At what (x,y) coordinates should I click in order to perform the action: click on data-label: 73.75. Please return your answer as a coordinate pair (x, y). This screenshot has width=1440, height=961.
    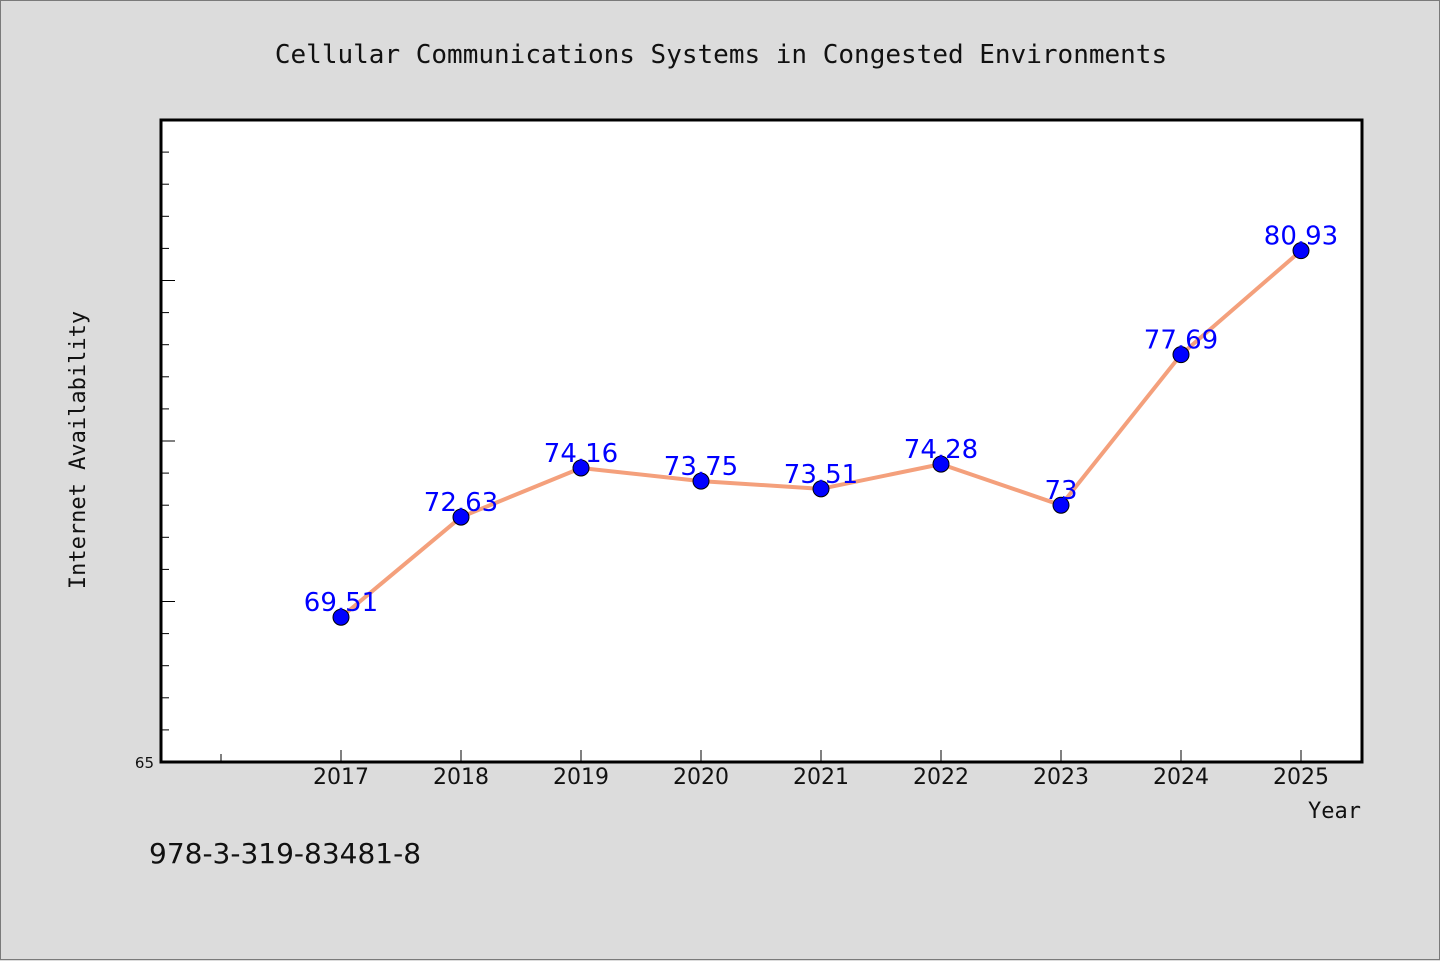
    Looking at the image, I should click on (701, 467).